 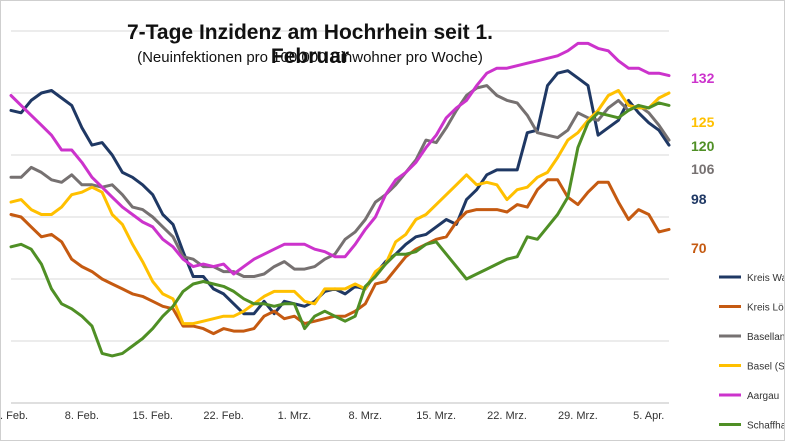 What do you see at coordinates (765, 308) in the screenshot?
I see `legend-label: Kreis Lörrach` at bounding box center [765, 308].